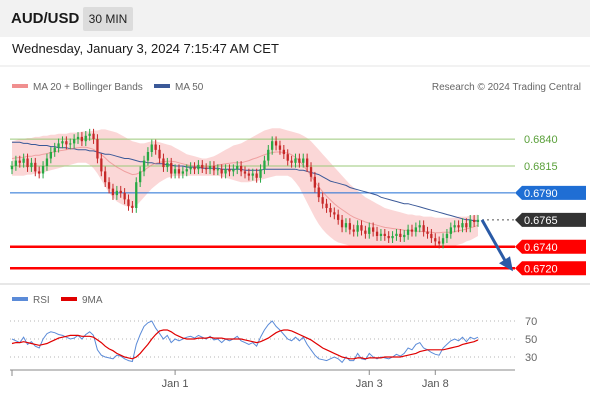 Image resolution: width=590 pixels, height=400 pixels. Describe the element at coordinates (108, 19) in the screenshot. I see `timeframe-button: 30 MIN` at that location.